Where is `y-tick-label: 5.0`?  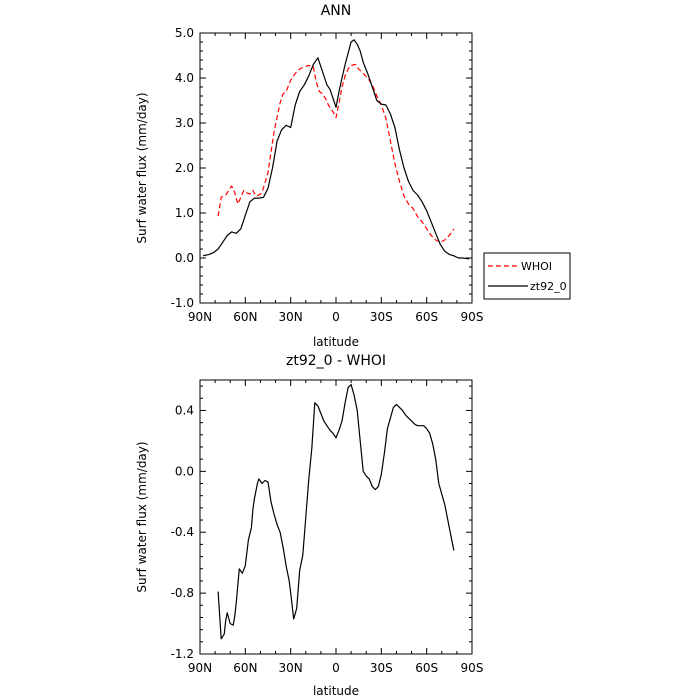
y-tick-label: 5.0 is located at coordinates (184, 33).